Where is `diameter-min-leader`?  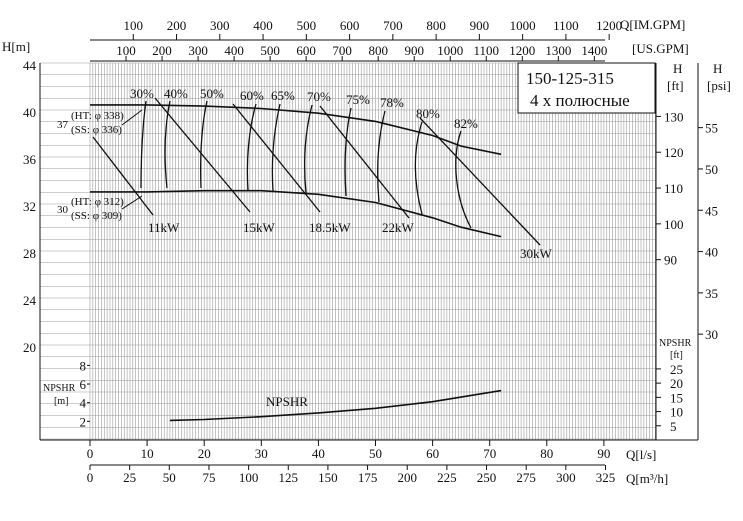
diameter-min-leader is located at coordinates (132, 202).